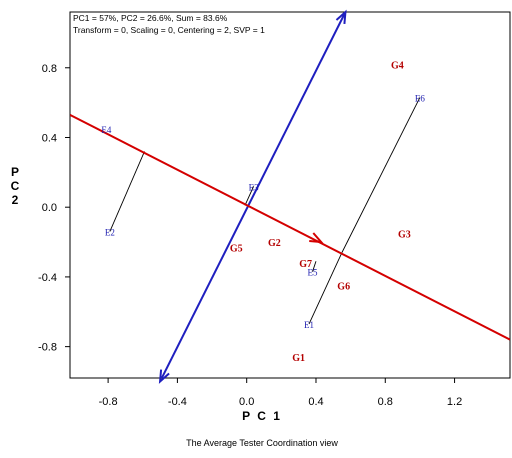 The height and width of the screenshot is (458, 512). I want to click on x-tick-label: -0.4, so click(177, 402).